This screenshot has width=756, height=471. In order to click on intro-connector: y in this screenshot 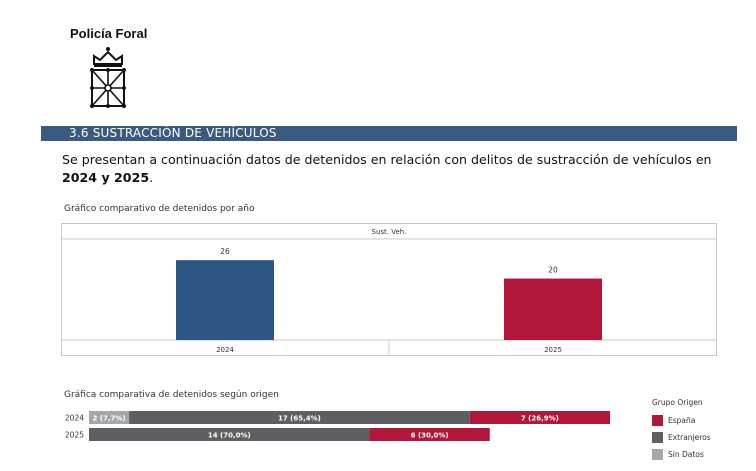, I will do `click(106, 177)`.